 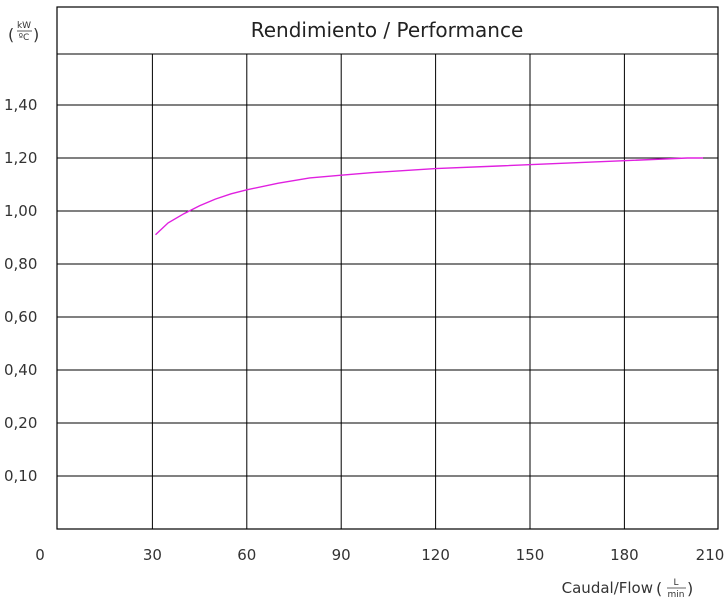 What do you see at coordinates (624, 555) in the screenshot?
I see `x-tick-label: 180` at bounding box center [624, 555].